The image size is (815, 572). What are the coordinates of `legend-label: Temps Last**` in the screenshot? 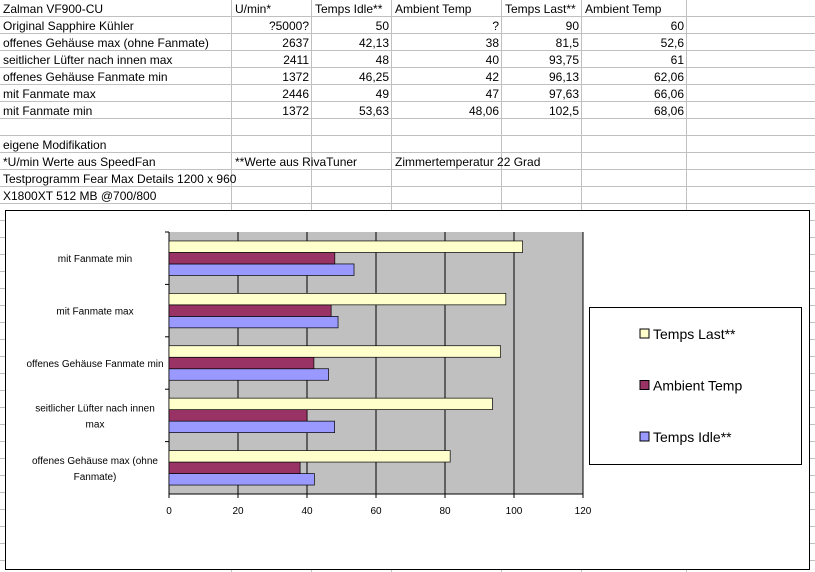 It's located at (694, 334).